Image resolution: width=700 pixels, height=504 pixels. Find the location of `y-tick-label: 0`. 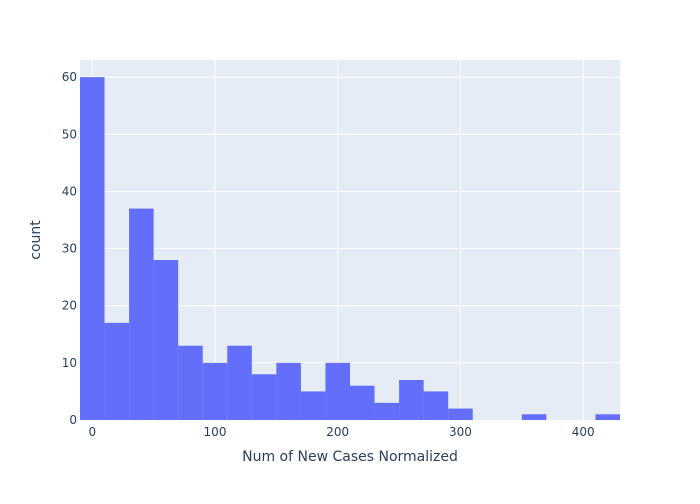

y-tick-label: 0 is located at coordinates (73, 420).